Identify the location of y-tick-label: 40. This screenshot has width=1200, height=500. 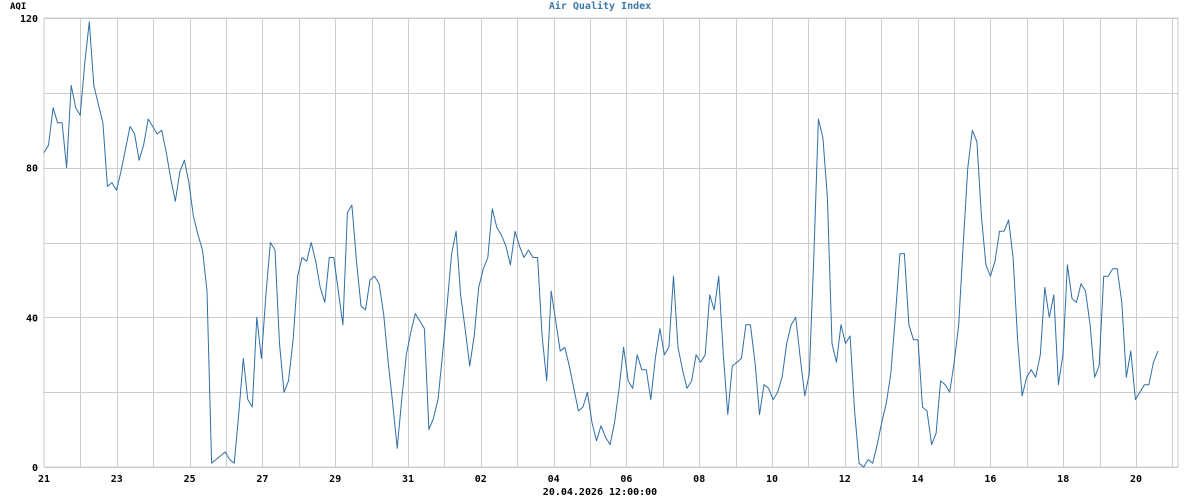
(32, 318).